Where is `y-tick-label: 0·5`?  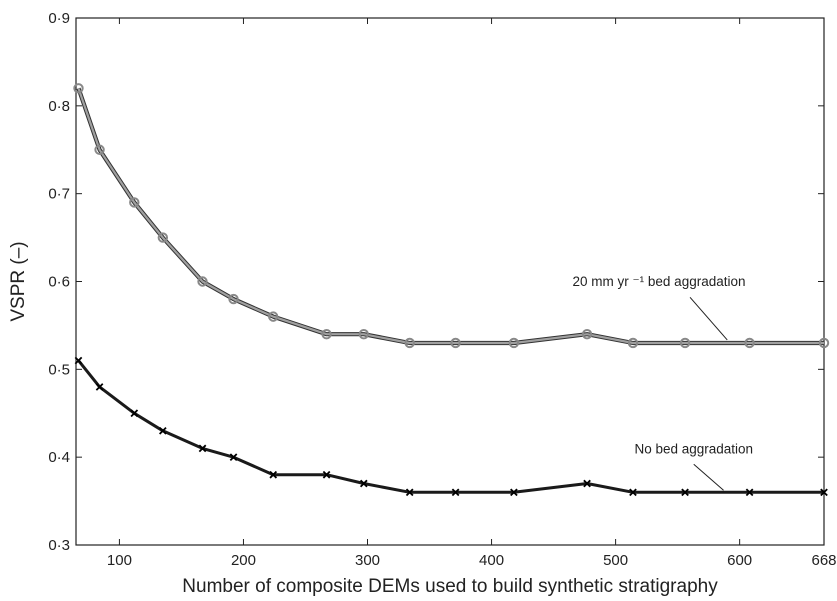
y-tick-label: 0·5 is located at coordinates (59, 369).